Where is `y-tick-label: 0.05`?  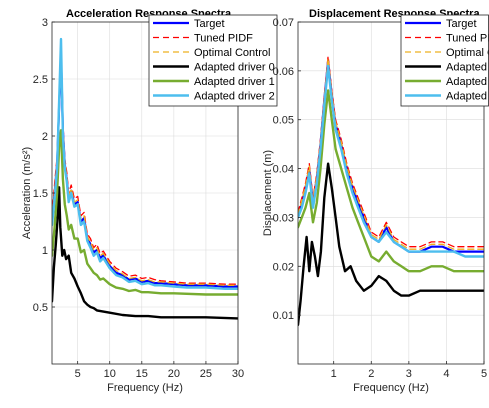 y-tick-label: 0.05 is located at coordinates (283, 121).